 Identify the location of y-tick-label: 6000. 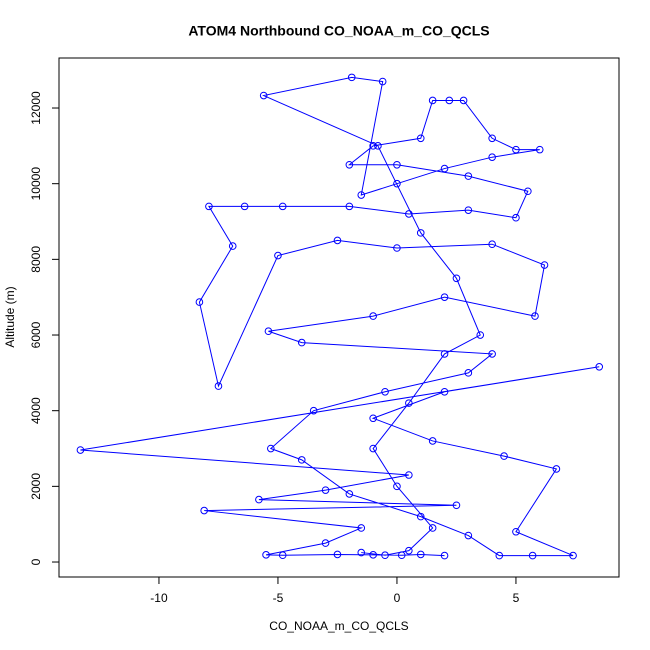
(36, 334).